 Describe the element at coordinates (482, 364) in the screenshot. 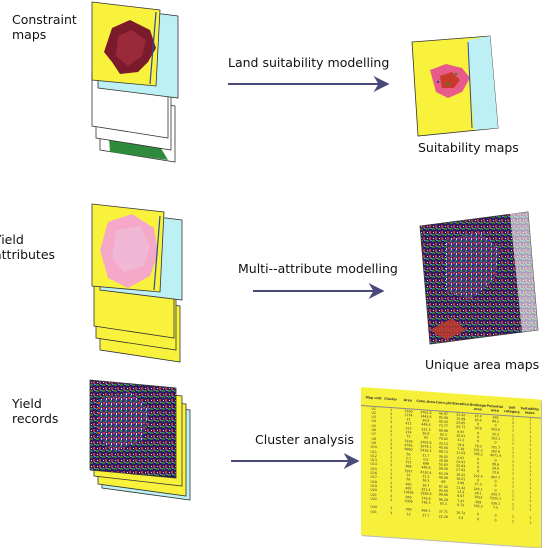

I see `output-label-unique-area-maps: Unique area maps` at that location.